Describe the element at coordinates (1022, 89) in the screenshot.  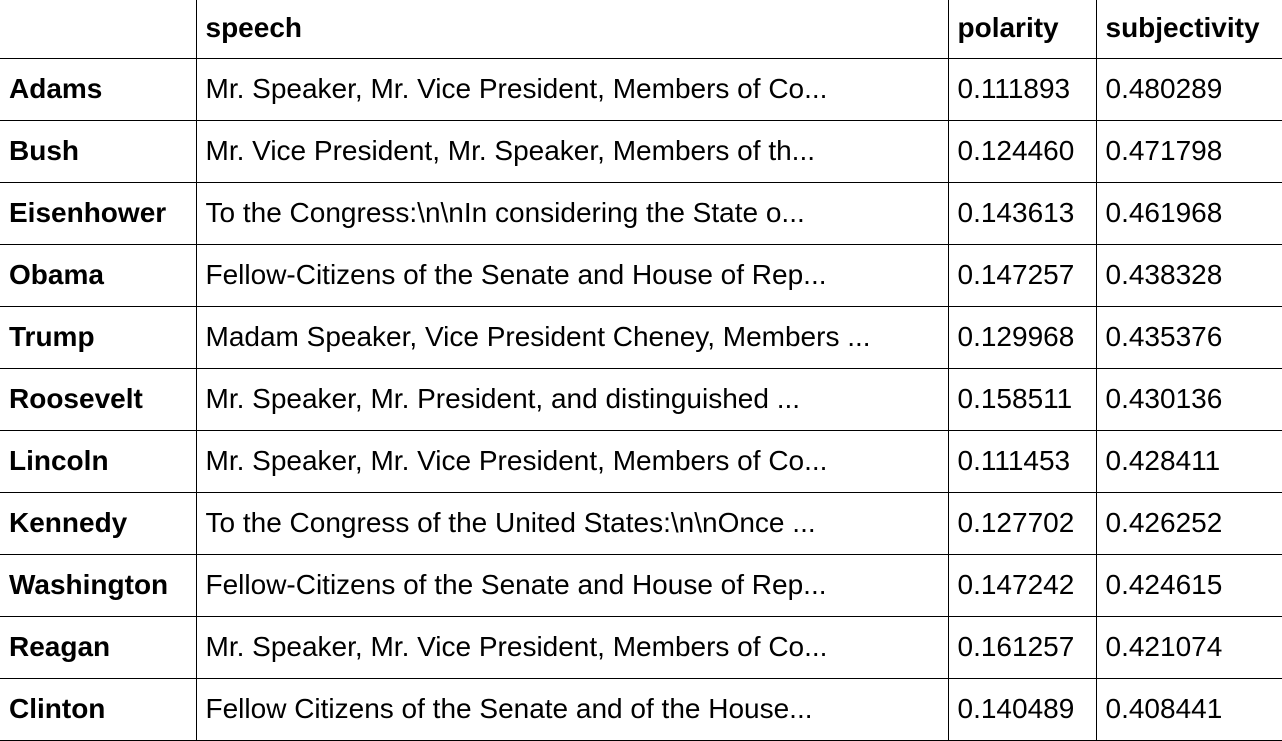
I see `polarity-cell: 0.111893` at that location.